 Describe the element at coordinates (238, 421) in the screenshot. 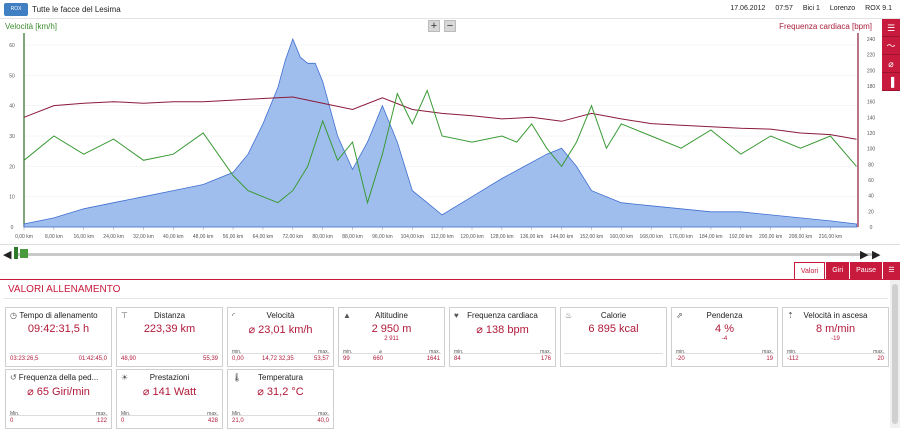

I see `stat-min-value: 21,0` at that location.